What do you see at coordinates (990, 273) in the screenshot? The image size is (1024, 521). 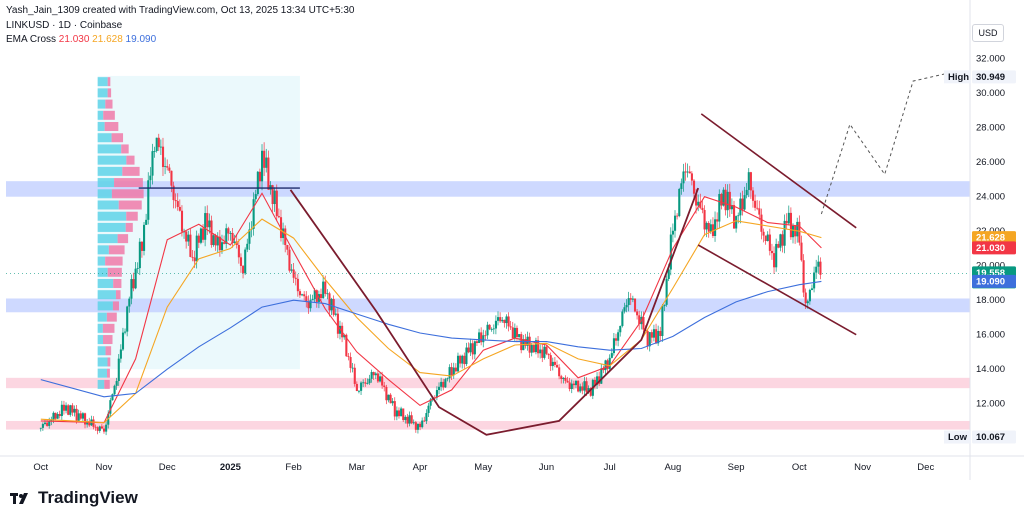 I see `price-tag-value: 19.558` at bounding box center [990, 273].